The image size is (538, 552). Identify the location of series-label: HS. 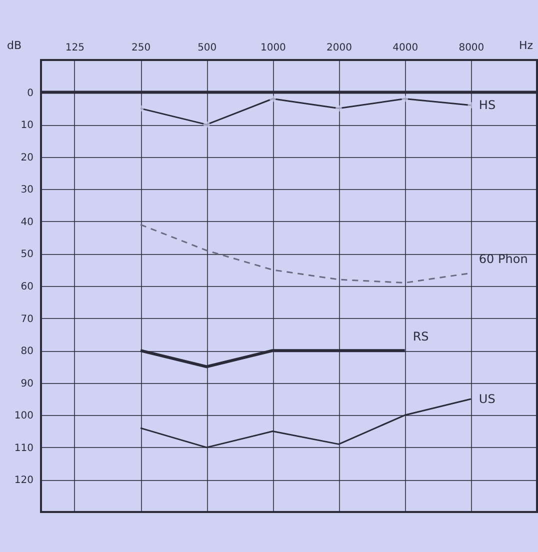
(487, 105).